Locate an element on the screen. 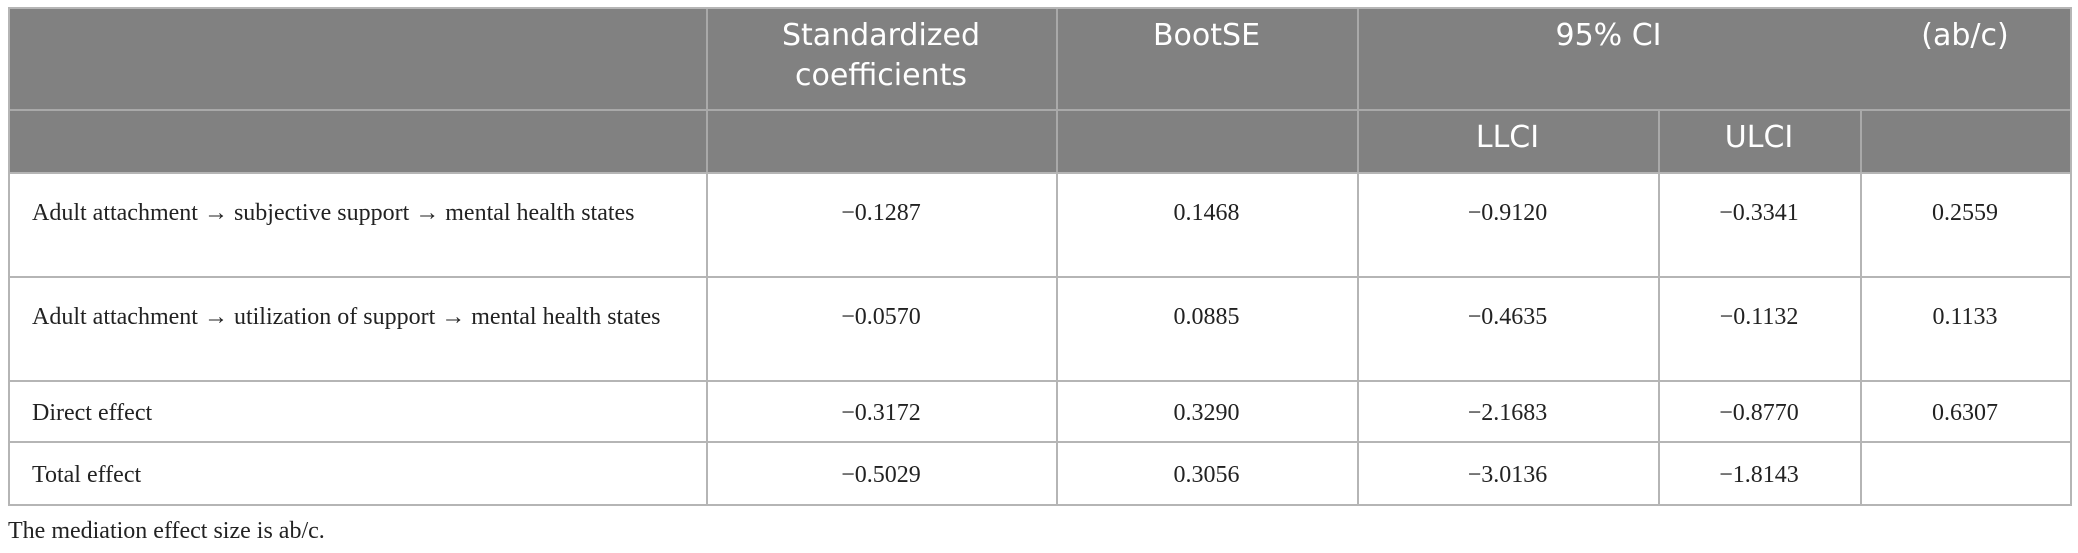  value-cell: −0.3172 is located at coordinates (881, 412).